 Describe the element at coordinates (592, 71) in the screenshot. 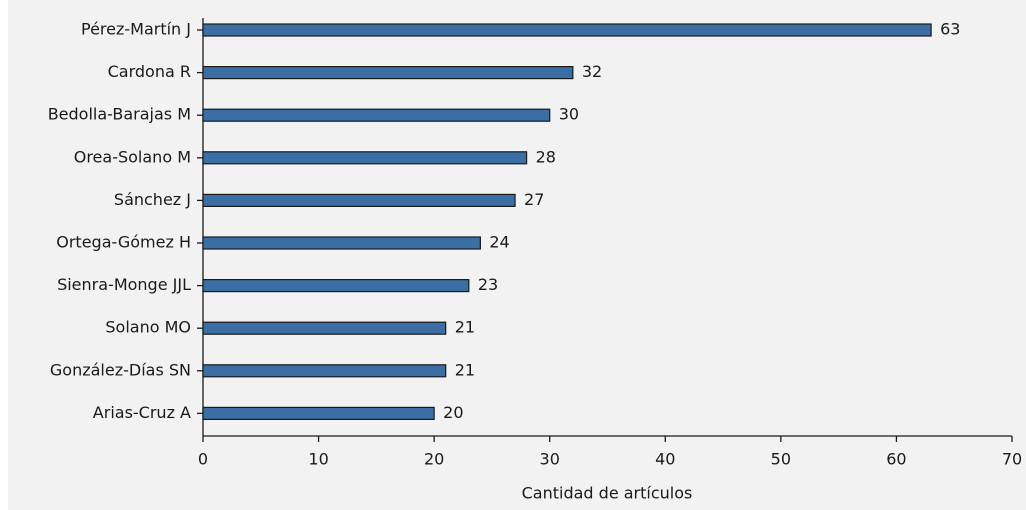

I see `value-label: 32` at that location.